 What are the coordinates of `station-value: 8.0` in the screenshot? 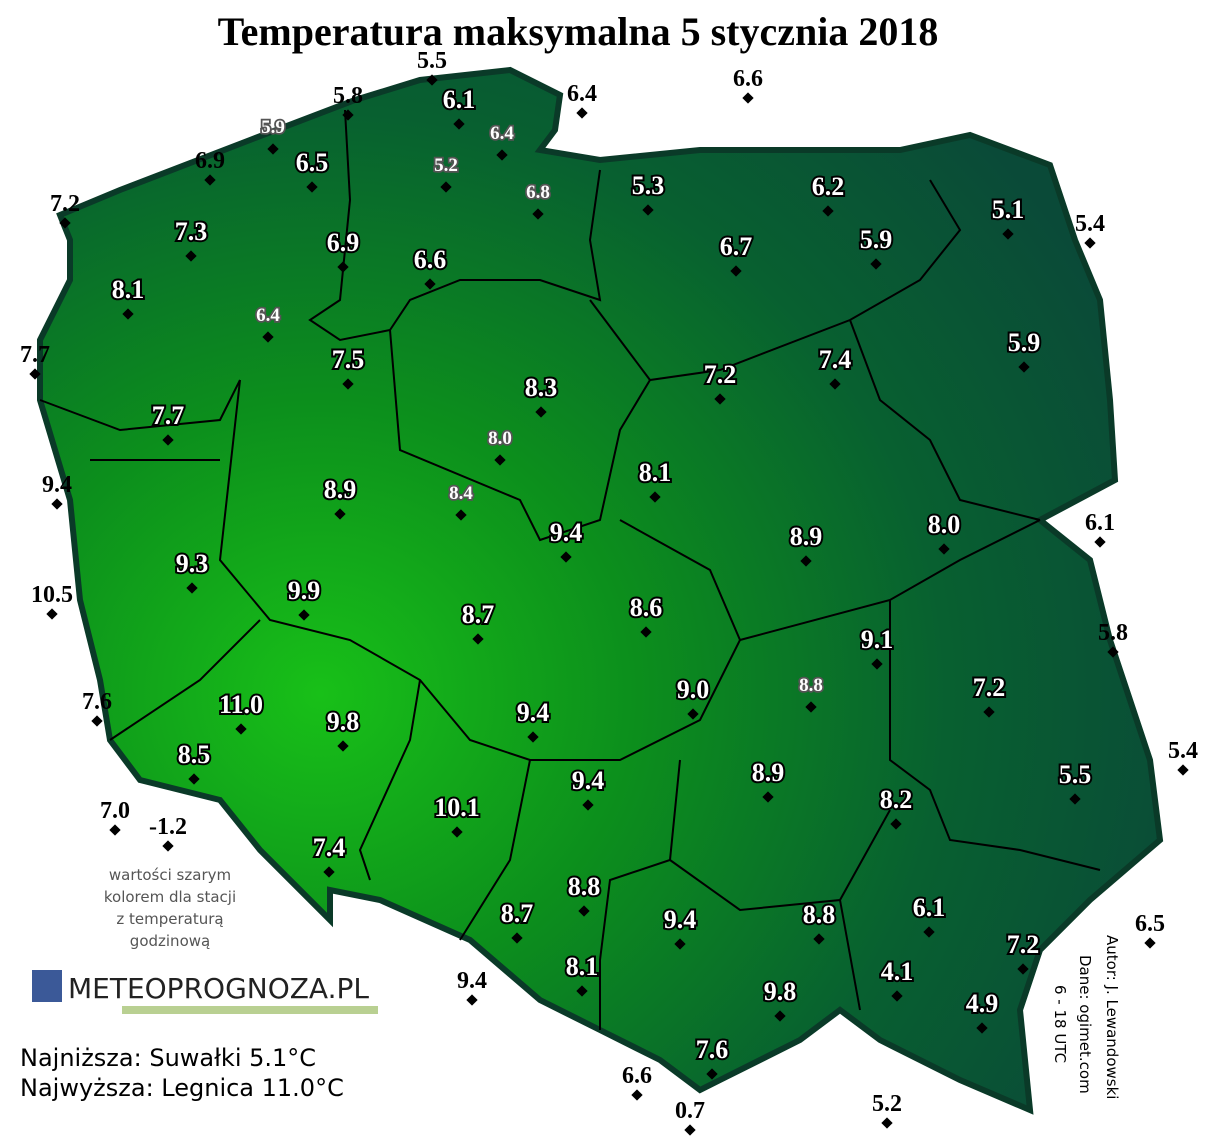 It's located at (500, 438).